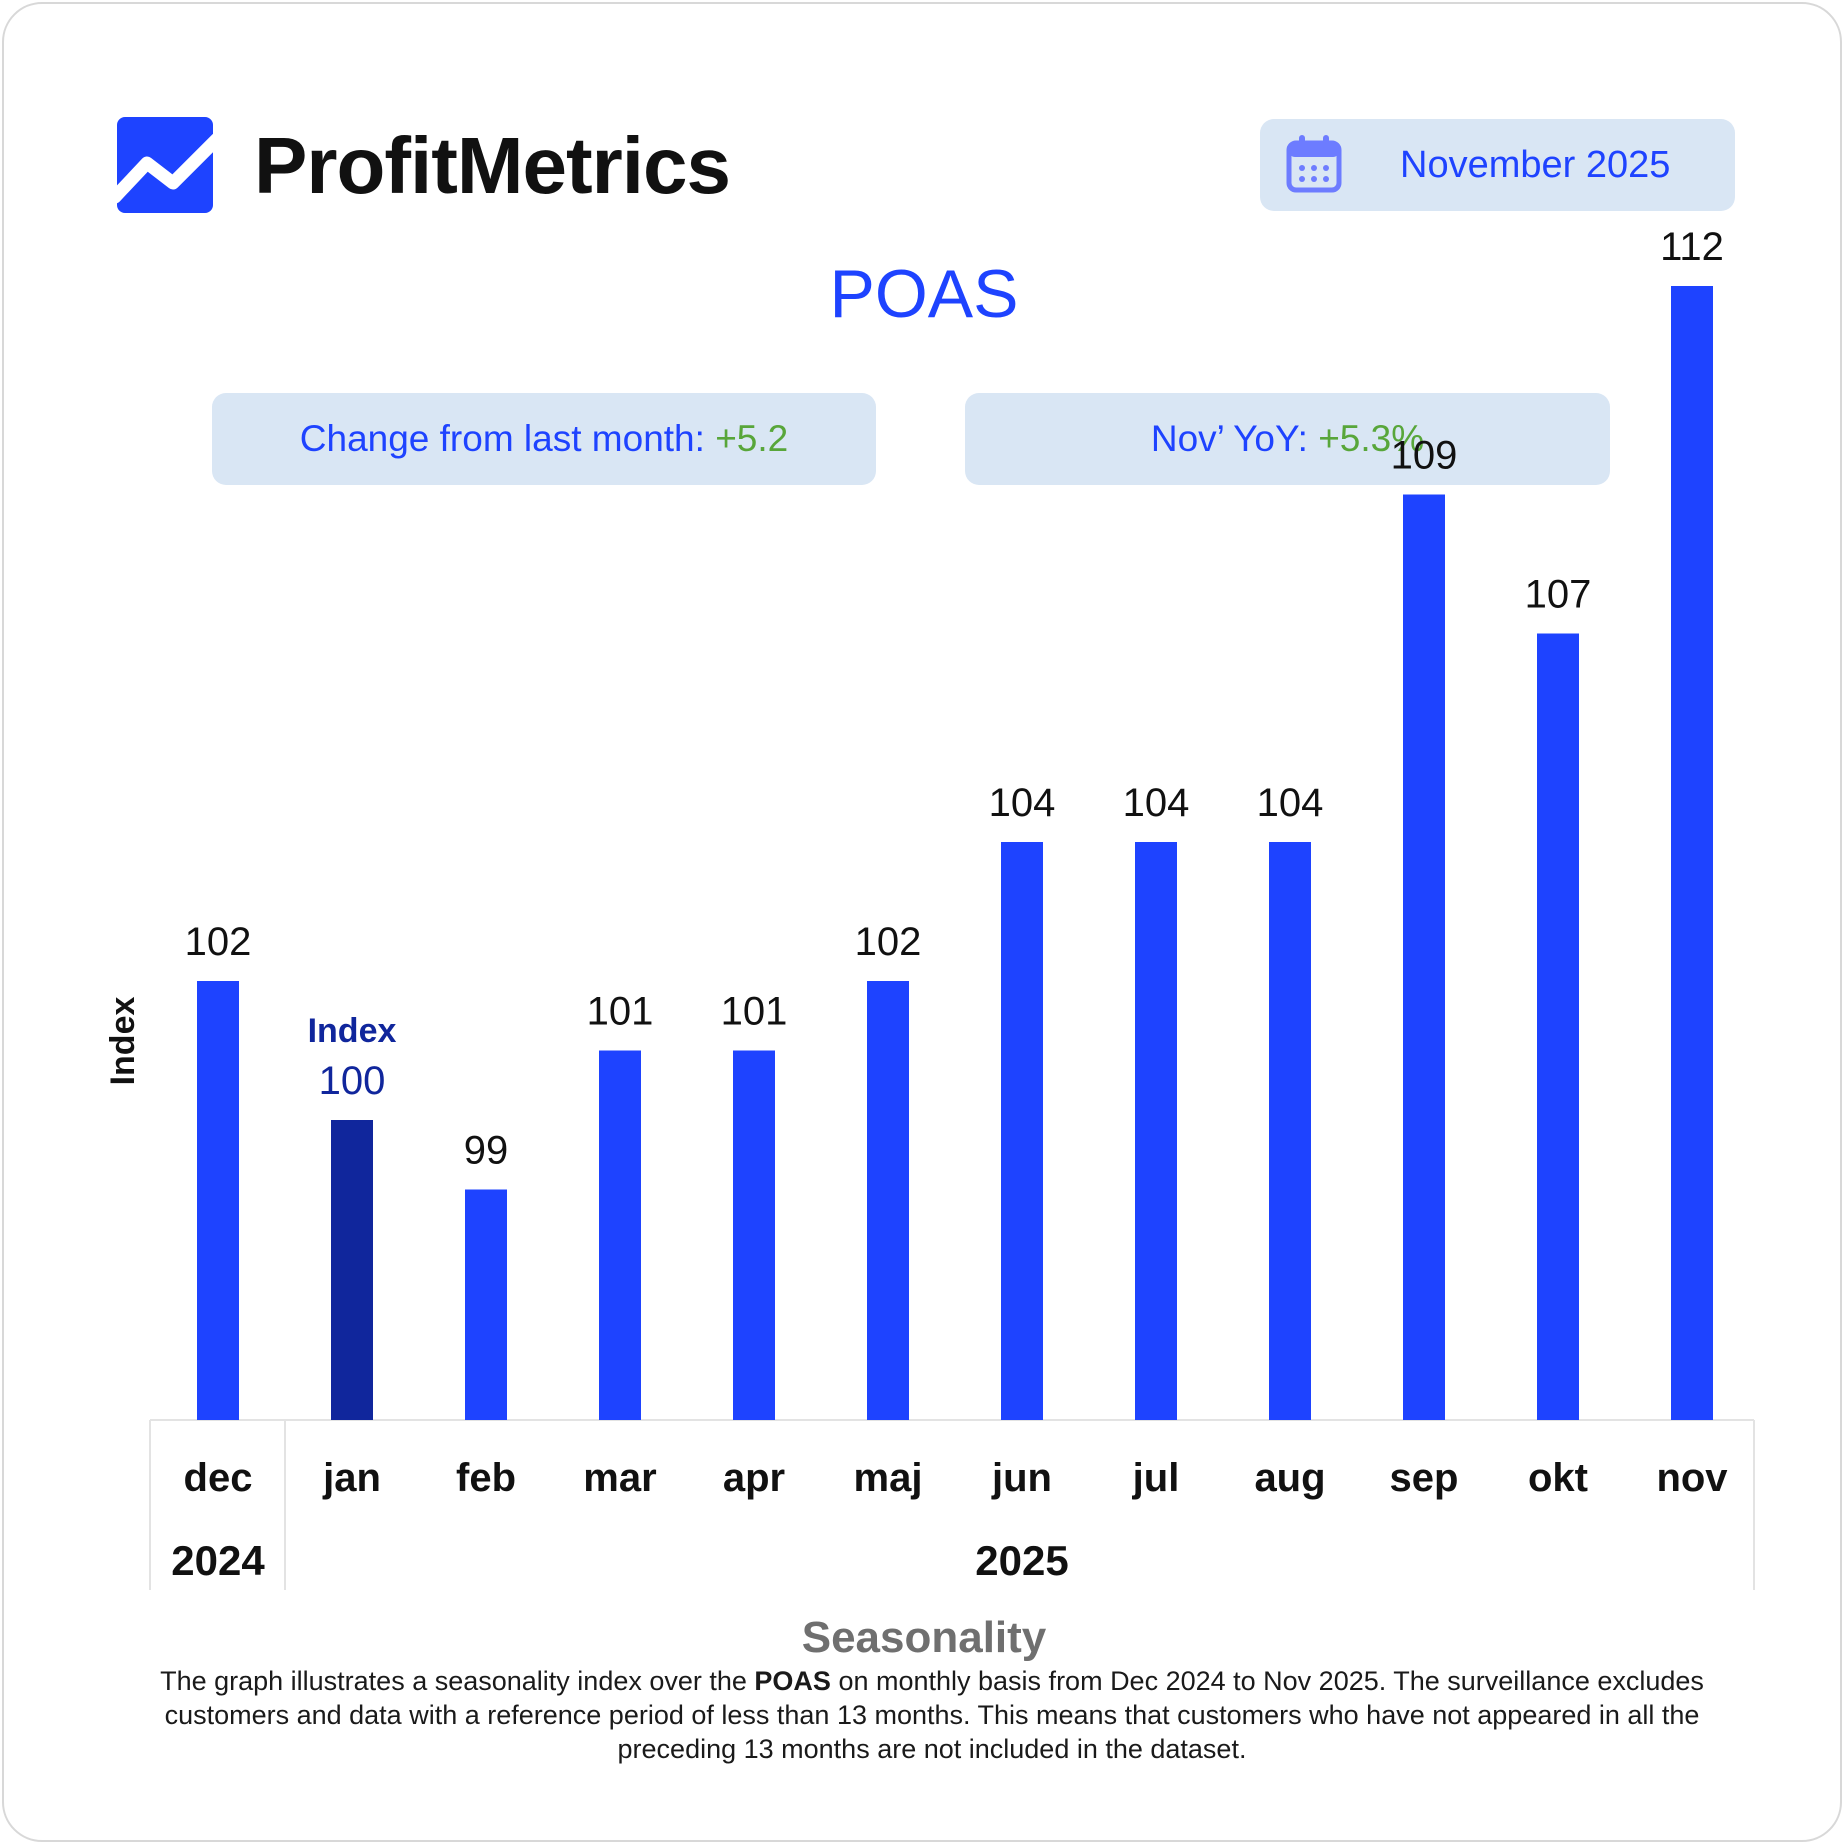  Describe the element at coordinates (620, 1012) in the screenshot. I see `data-label-mar: 101` at that location.